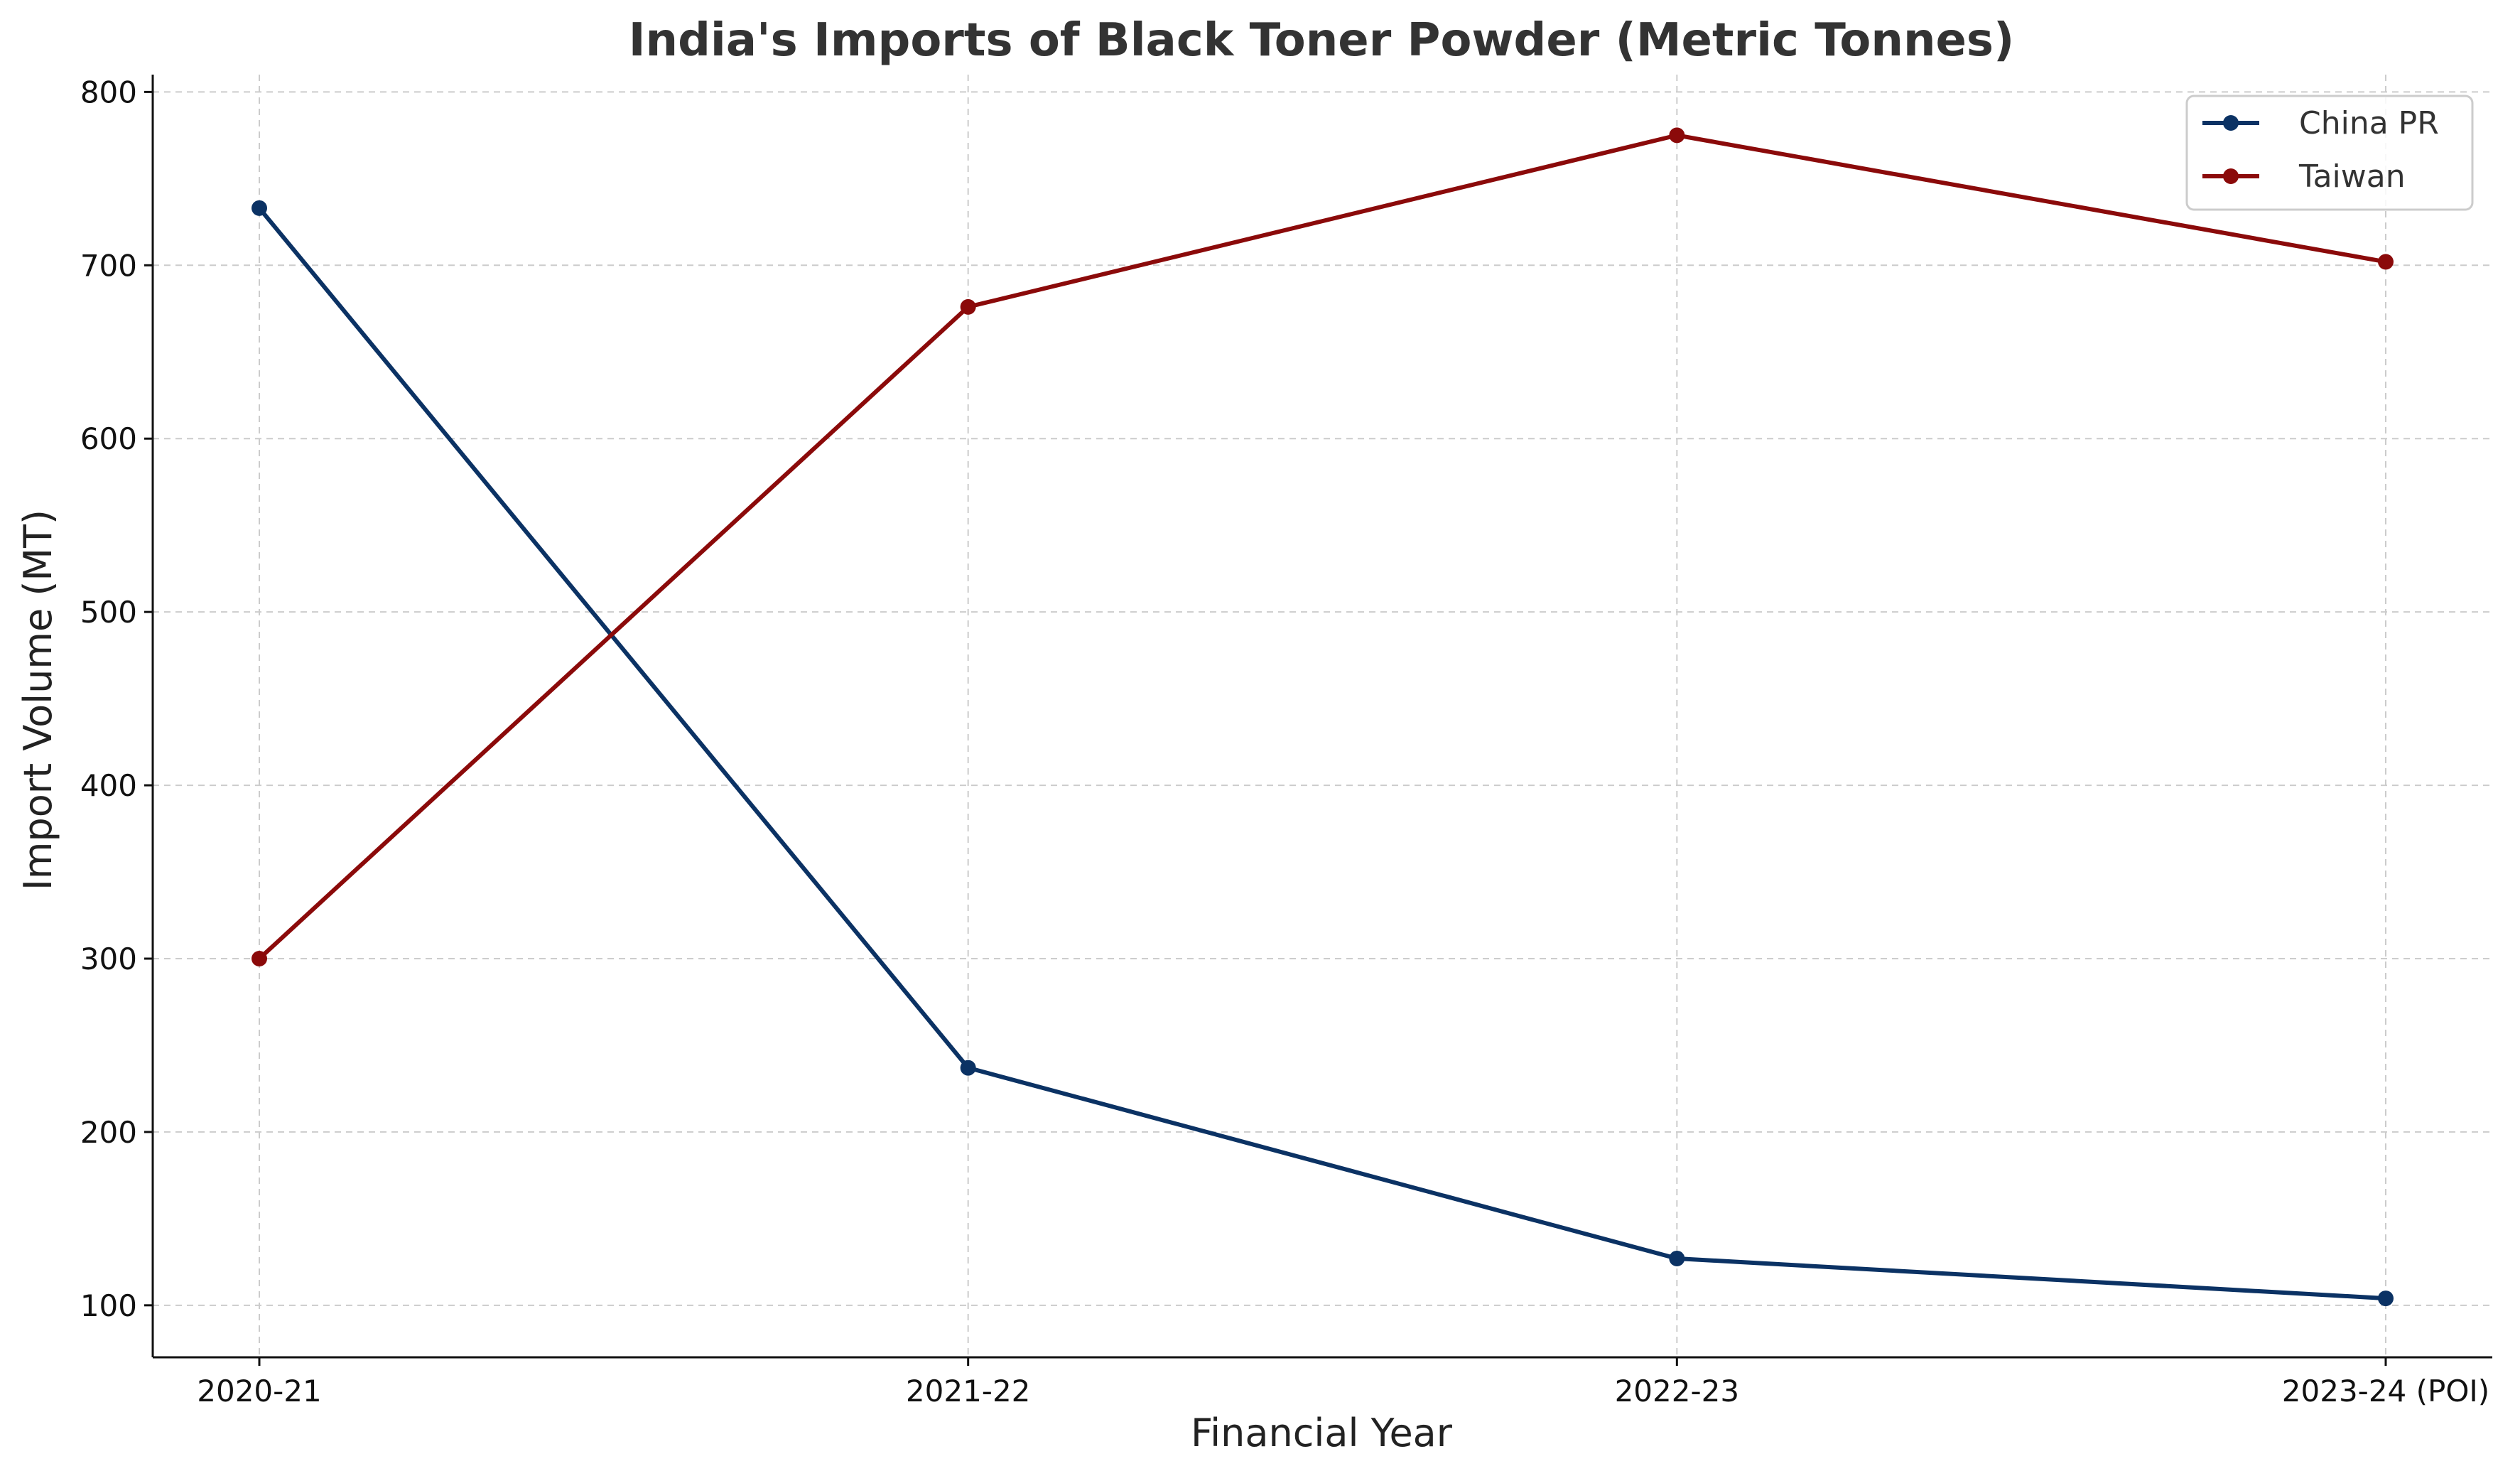  What do you see at coordinates (109, 959) in the screenshot?
I see `y-tick-label: 300` at bounding box center [109, 959].